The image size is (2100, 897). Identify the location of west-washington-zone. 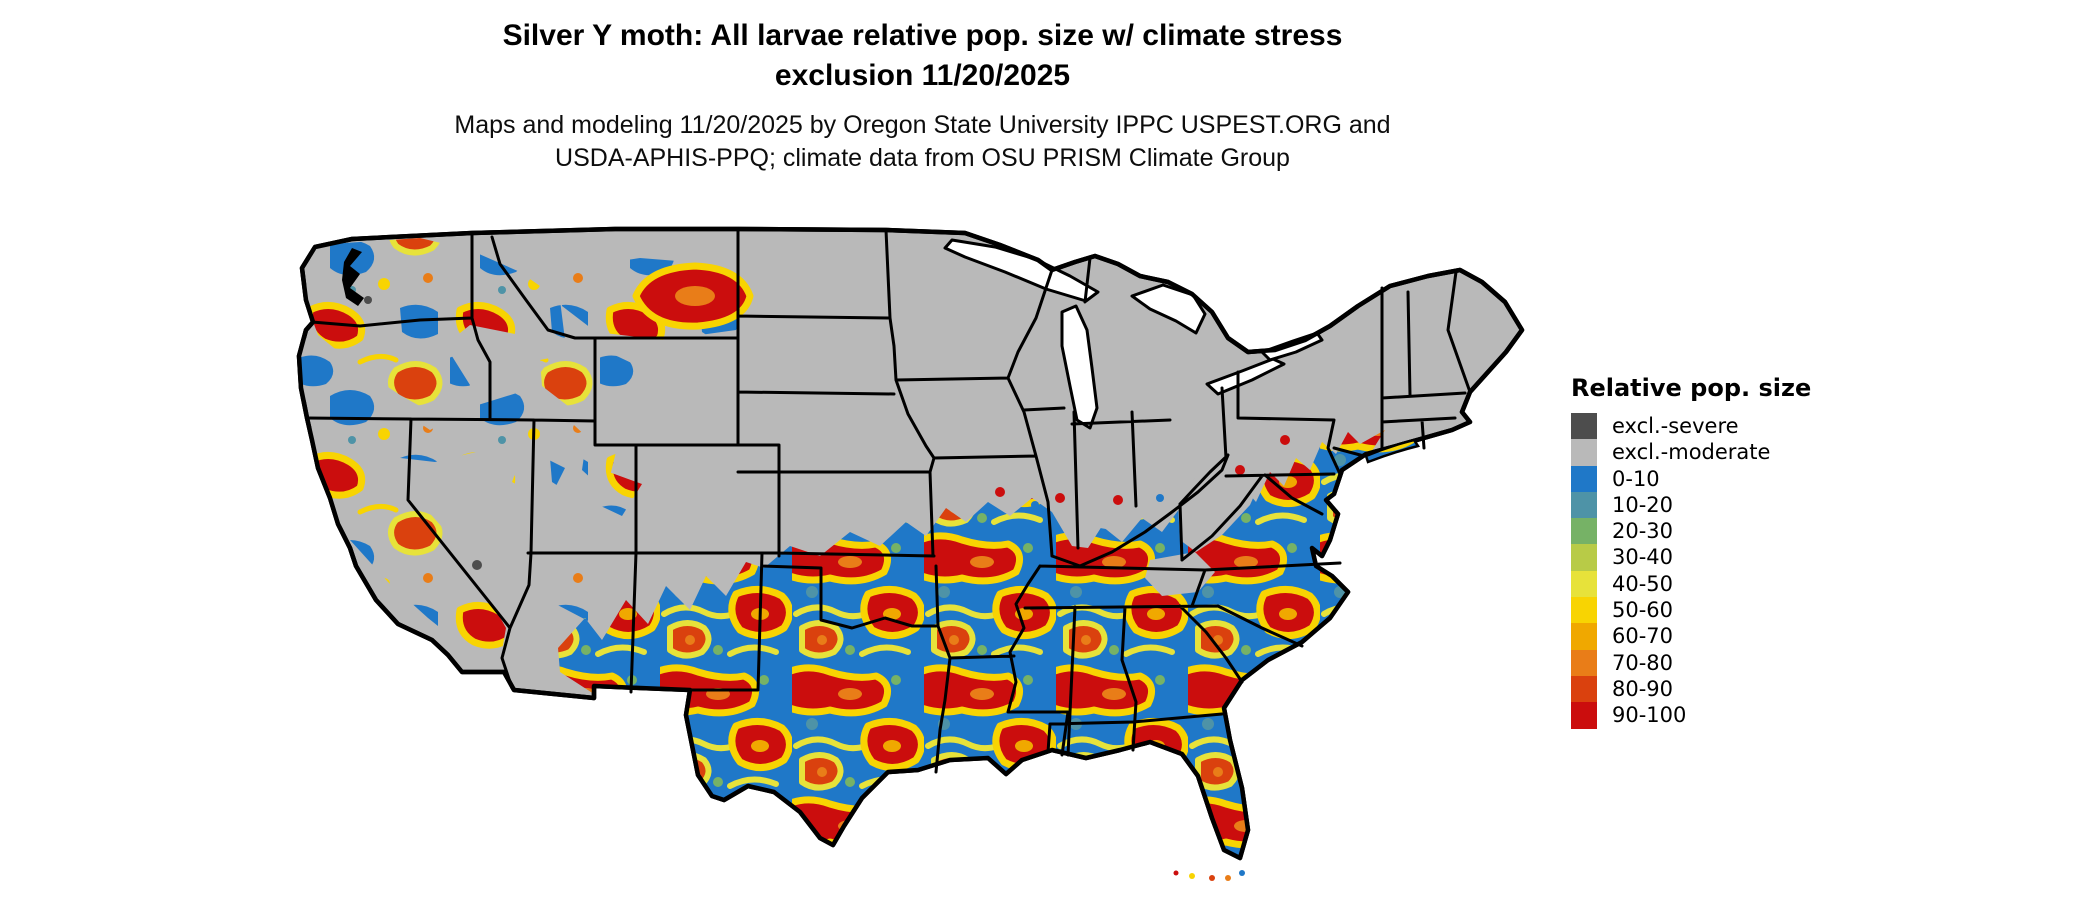
(435, 329).